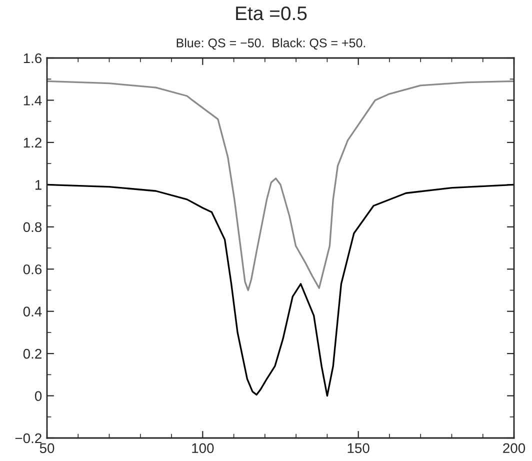  I want to click on y-tick-label: 0.6, so click(32, 269).